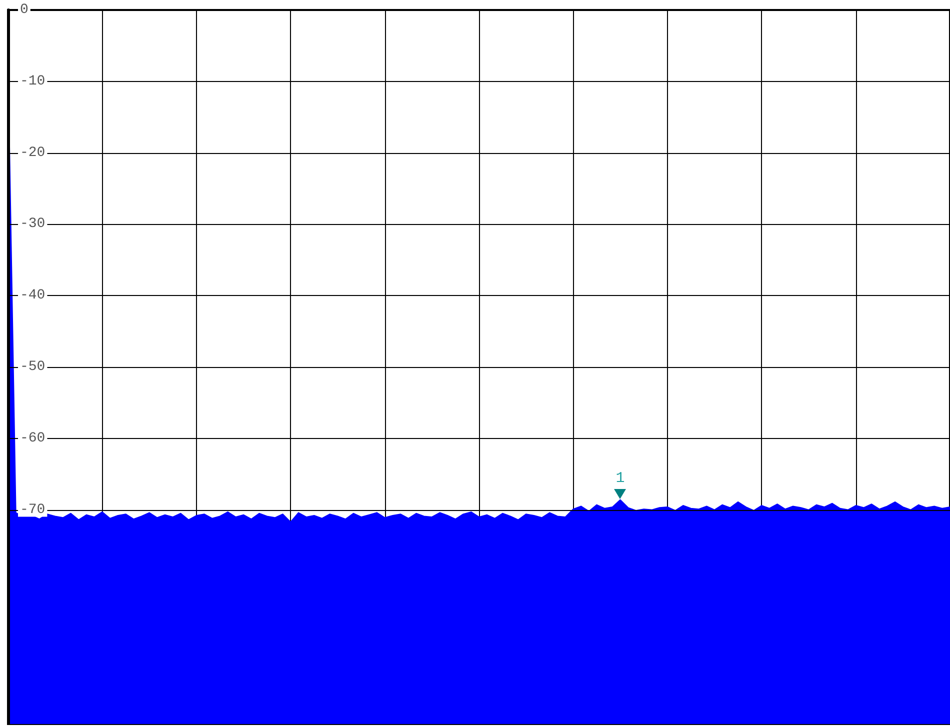  What do you see at coordinates (620, 478) in the screenshot?
I see `annotation: 1` at bounding box center [620, 478].